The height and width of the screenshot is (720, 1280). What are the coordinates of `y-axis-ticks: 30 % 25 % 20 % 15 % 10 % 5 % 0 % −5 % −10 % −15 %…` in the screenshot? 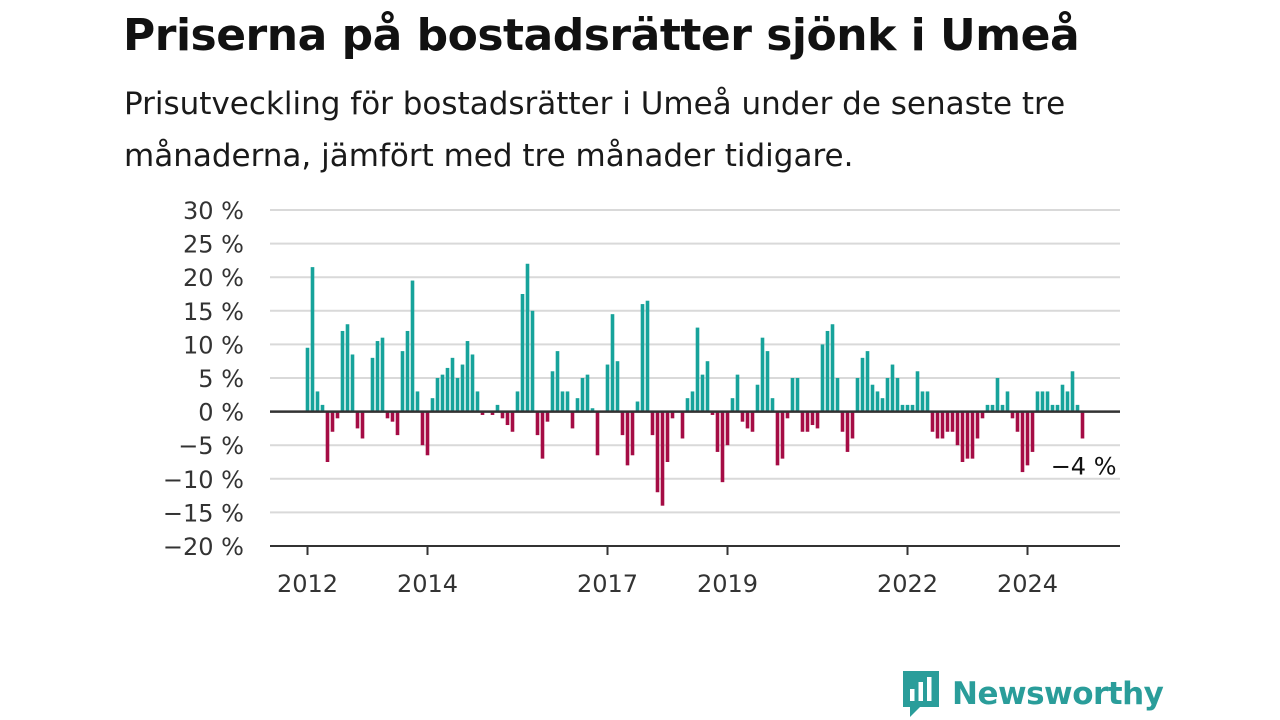 It's located at (203, 379).